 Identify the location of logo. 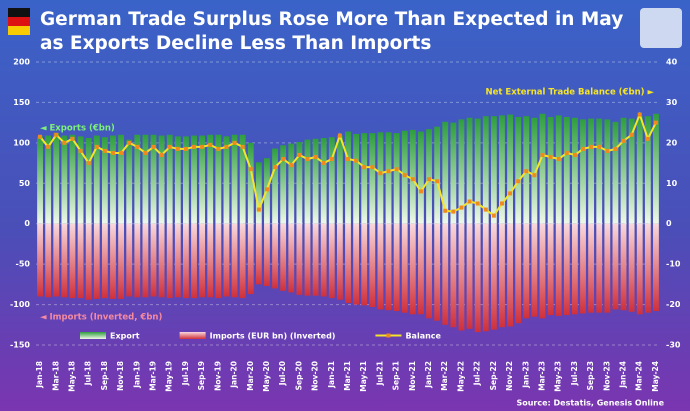
(661, 28).